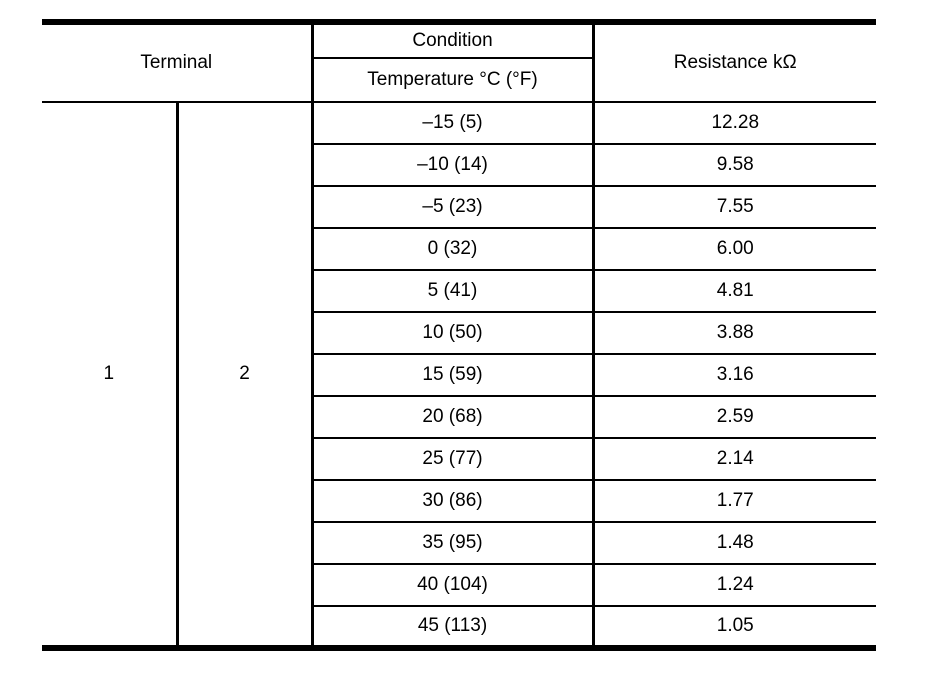 The image size is (928, 686). What do you see at coordinates (734, 165) in the screenshot?
I see `resistance-cell: 9.58` at bounding box center [734, 165].